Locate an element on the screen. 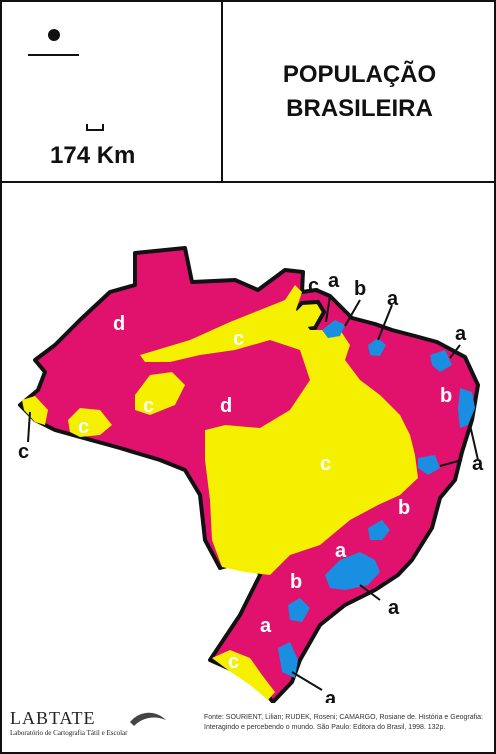 This screenshot has width=496, height=754. label-c-amapa: c is located at coordinates (313, 286).